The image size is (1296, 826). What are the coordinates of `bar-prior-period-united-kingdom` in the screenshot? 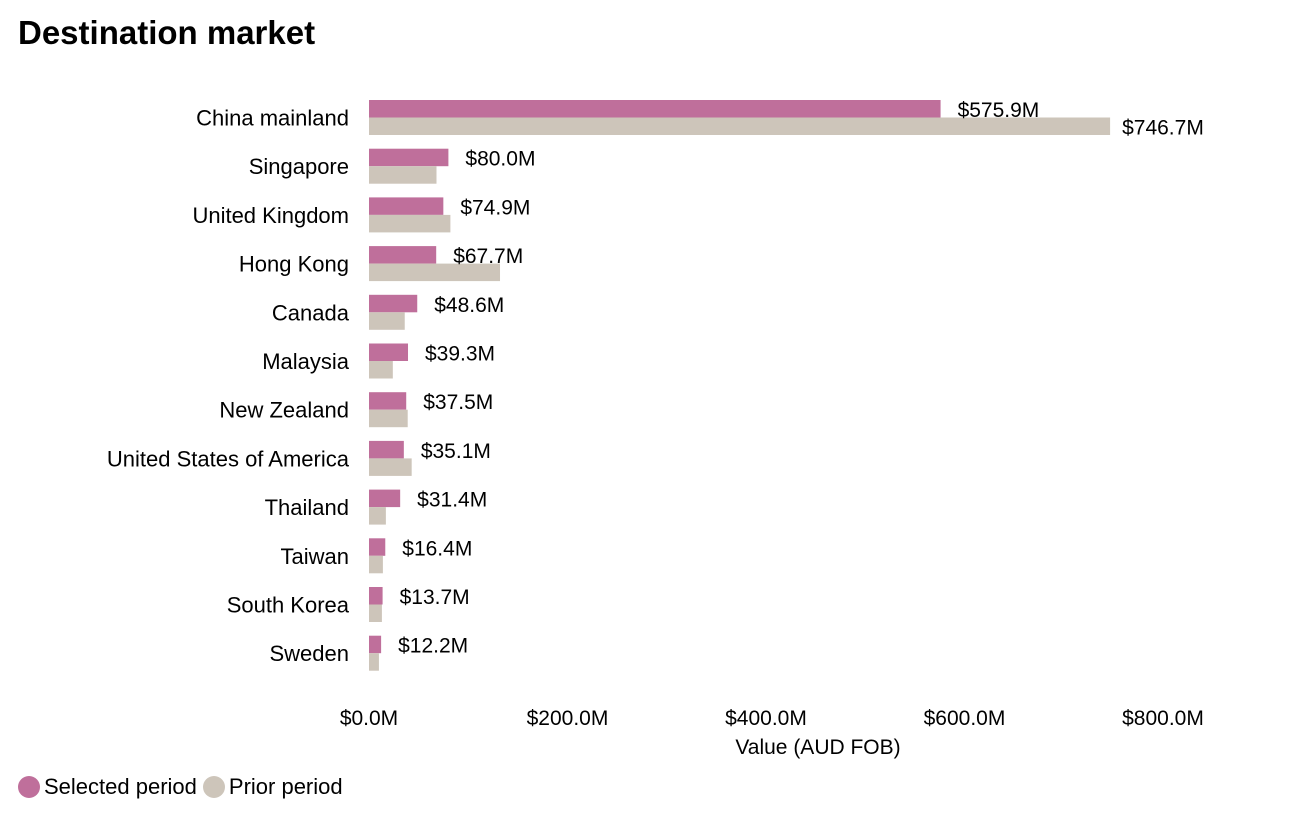 It's located at (410, 223).